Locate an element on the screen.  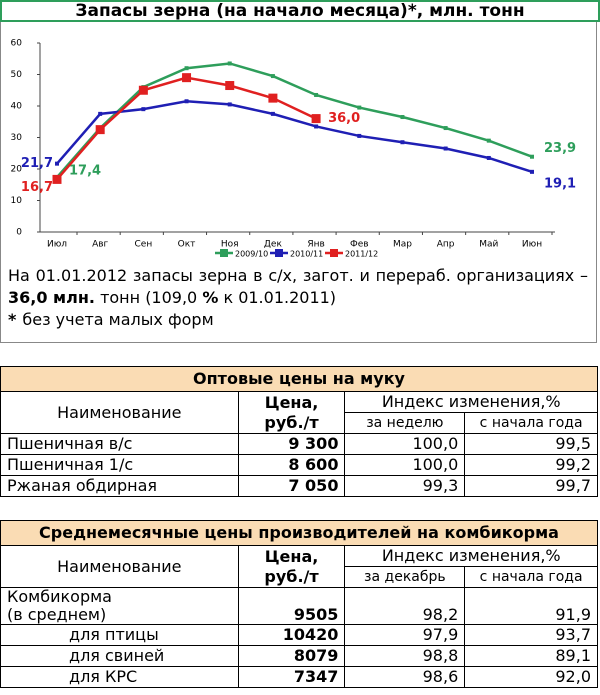
table-cell: 7347 is located at coordinates (291, 677).